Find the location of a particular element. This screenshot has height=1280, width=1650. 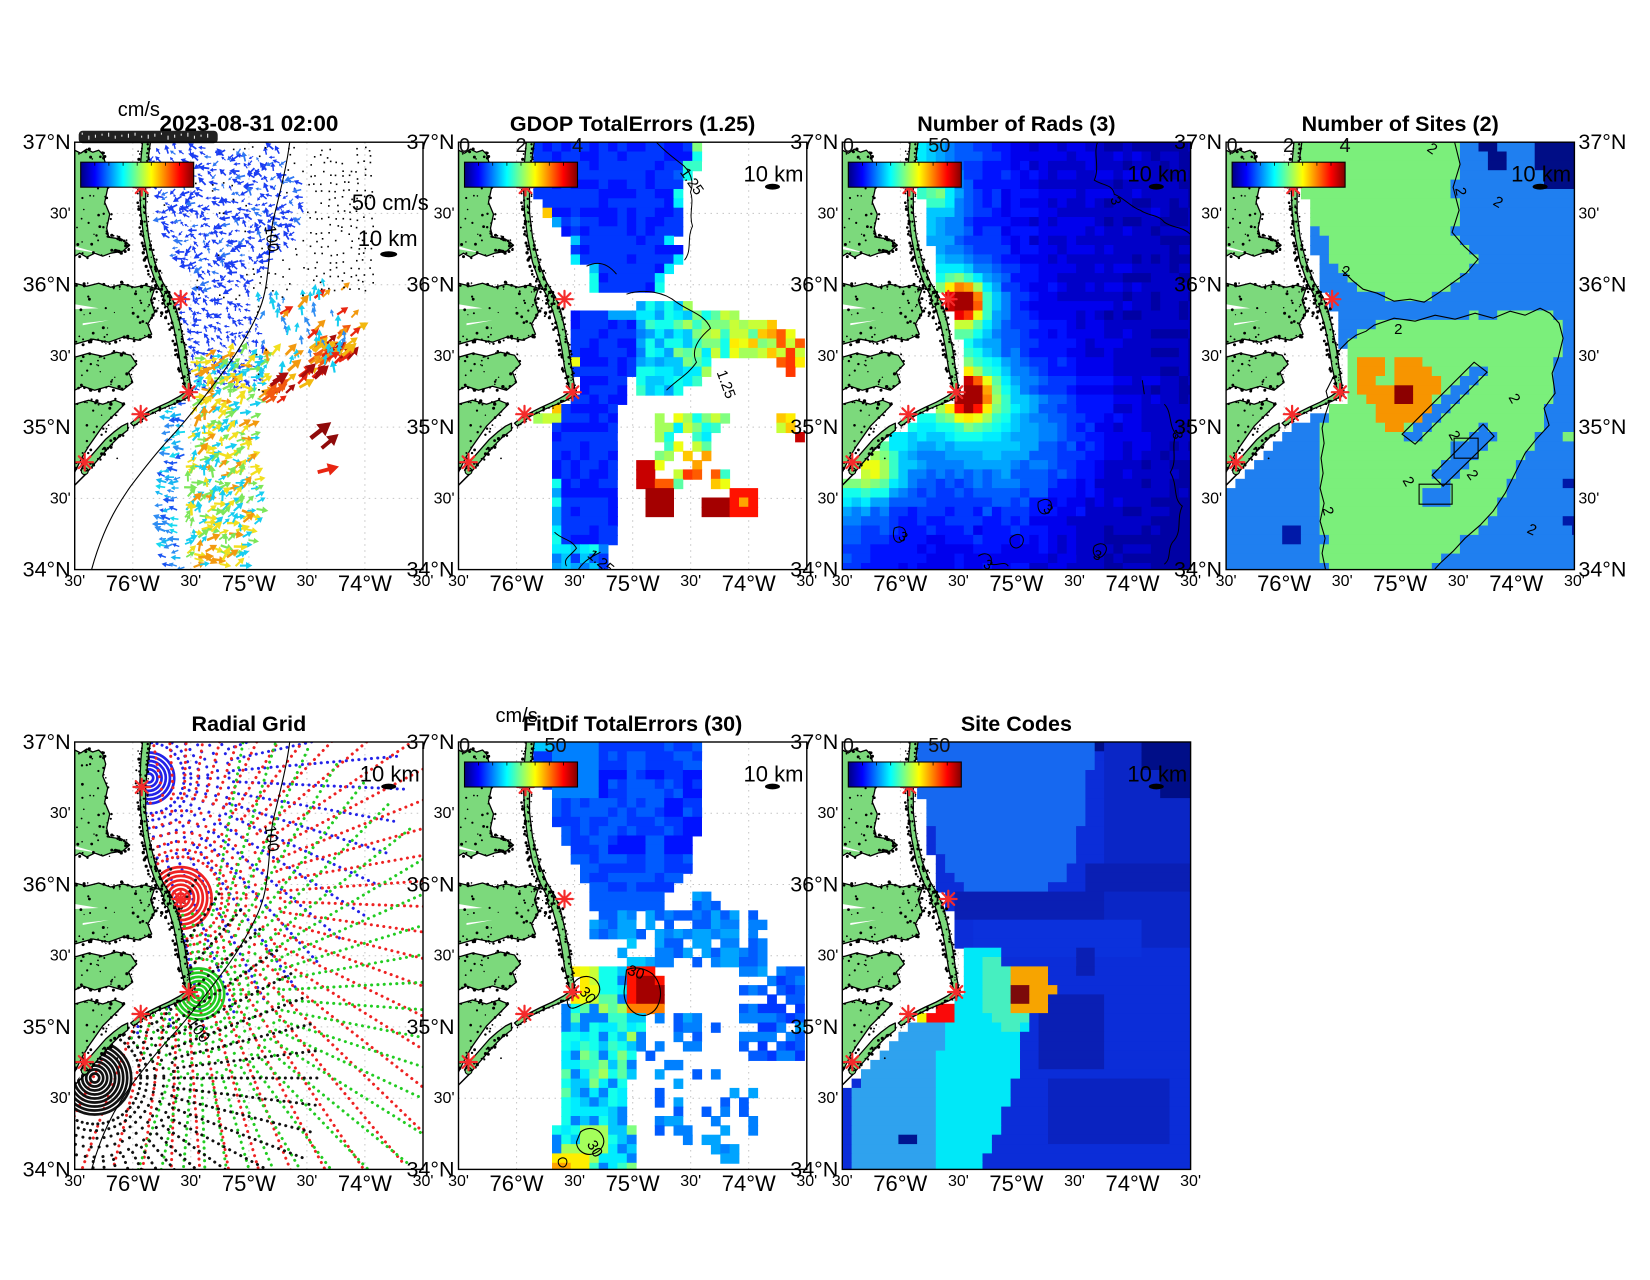

svg-text: Number of Rads (3) is located at coordinates (1016, 124).